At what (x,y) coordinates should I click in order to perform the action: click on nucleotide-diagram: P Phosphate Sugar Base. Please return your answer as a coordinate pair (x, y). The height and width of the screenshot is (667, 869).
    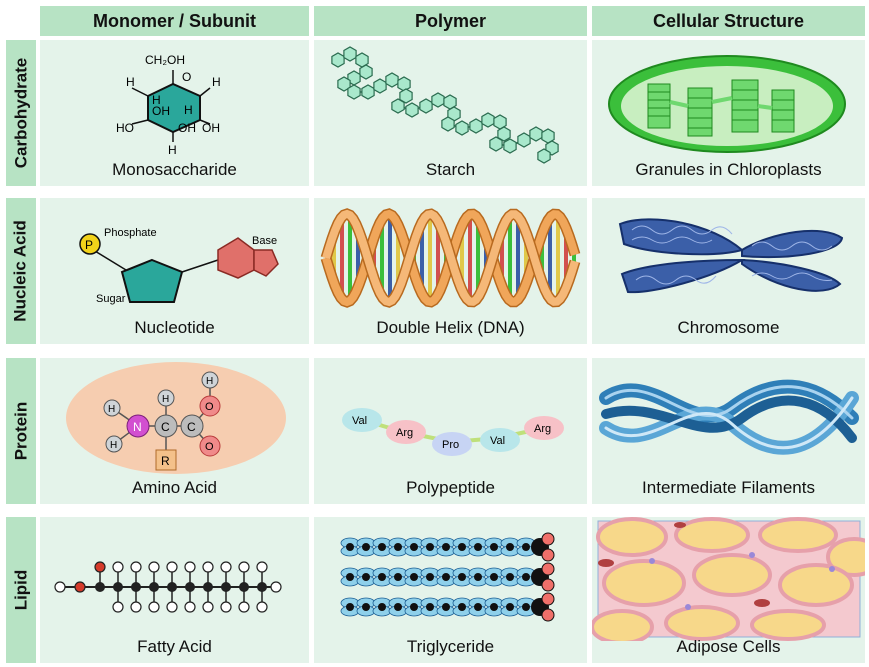
    Looking at the image, I should click on (179, 266).